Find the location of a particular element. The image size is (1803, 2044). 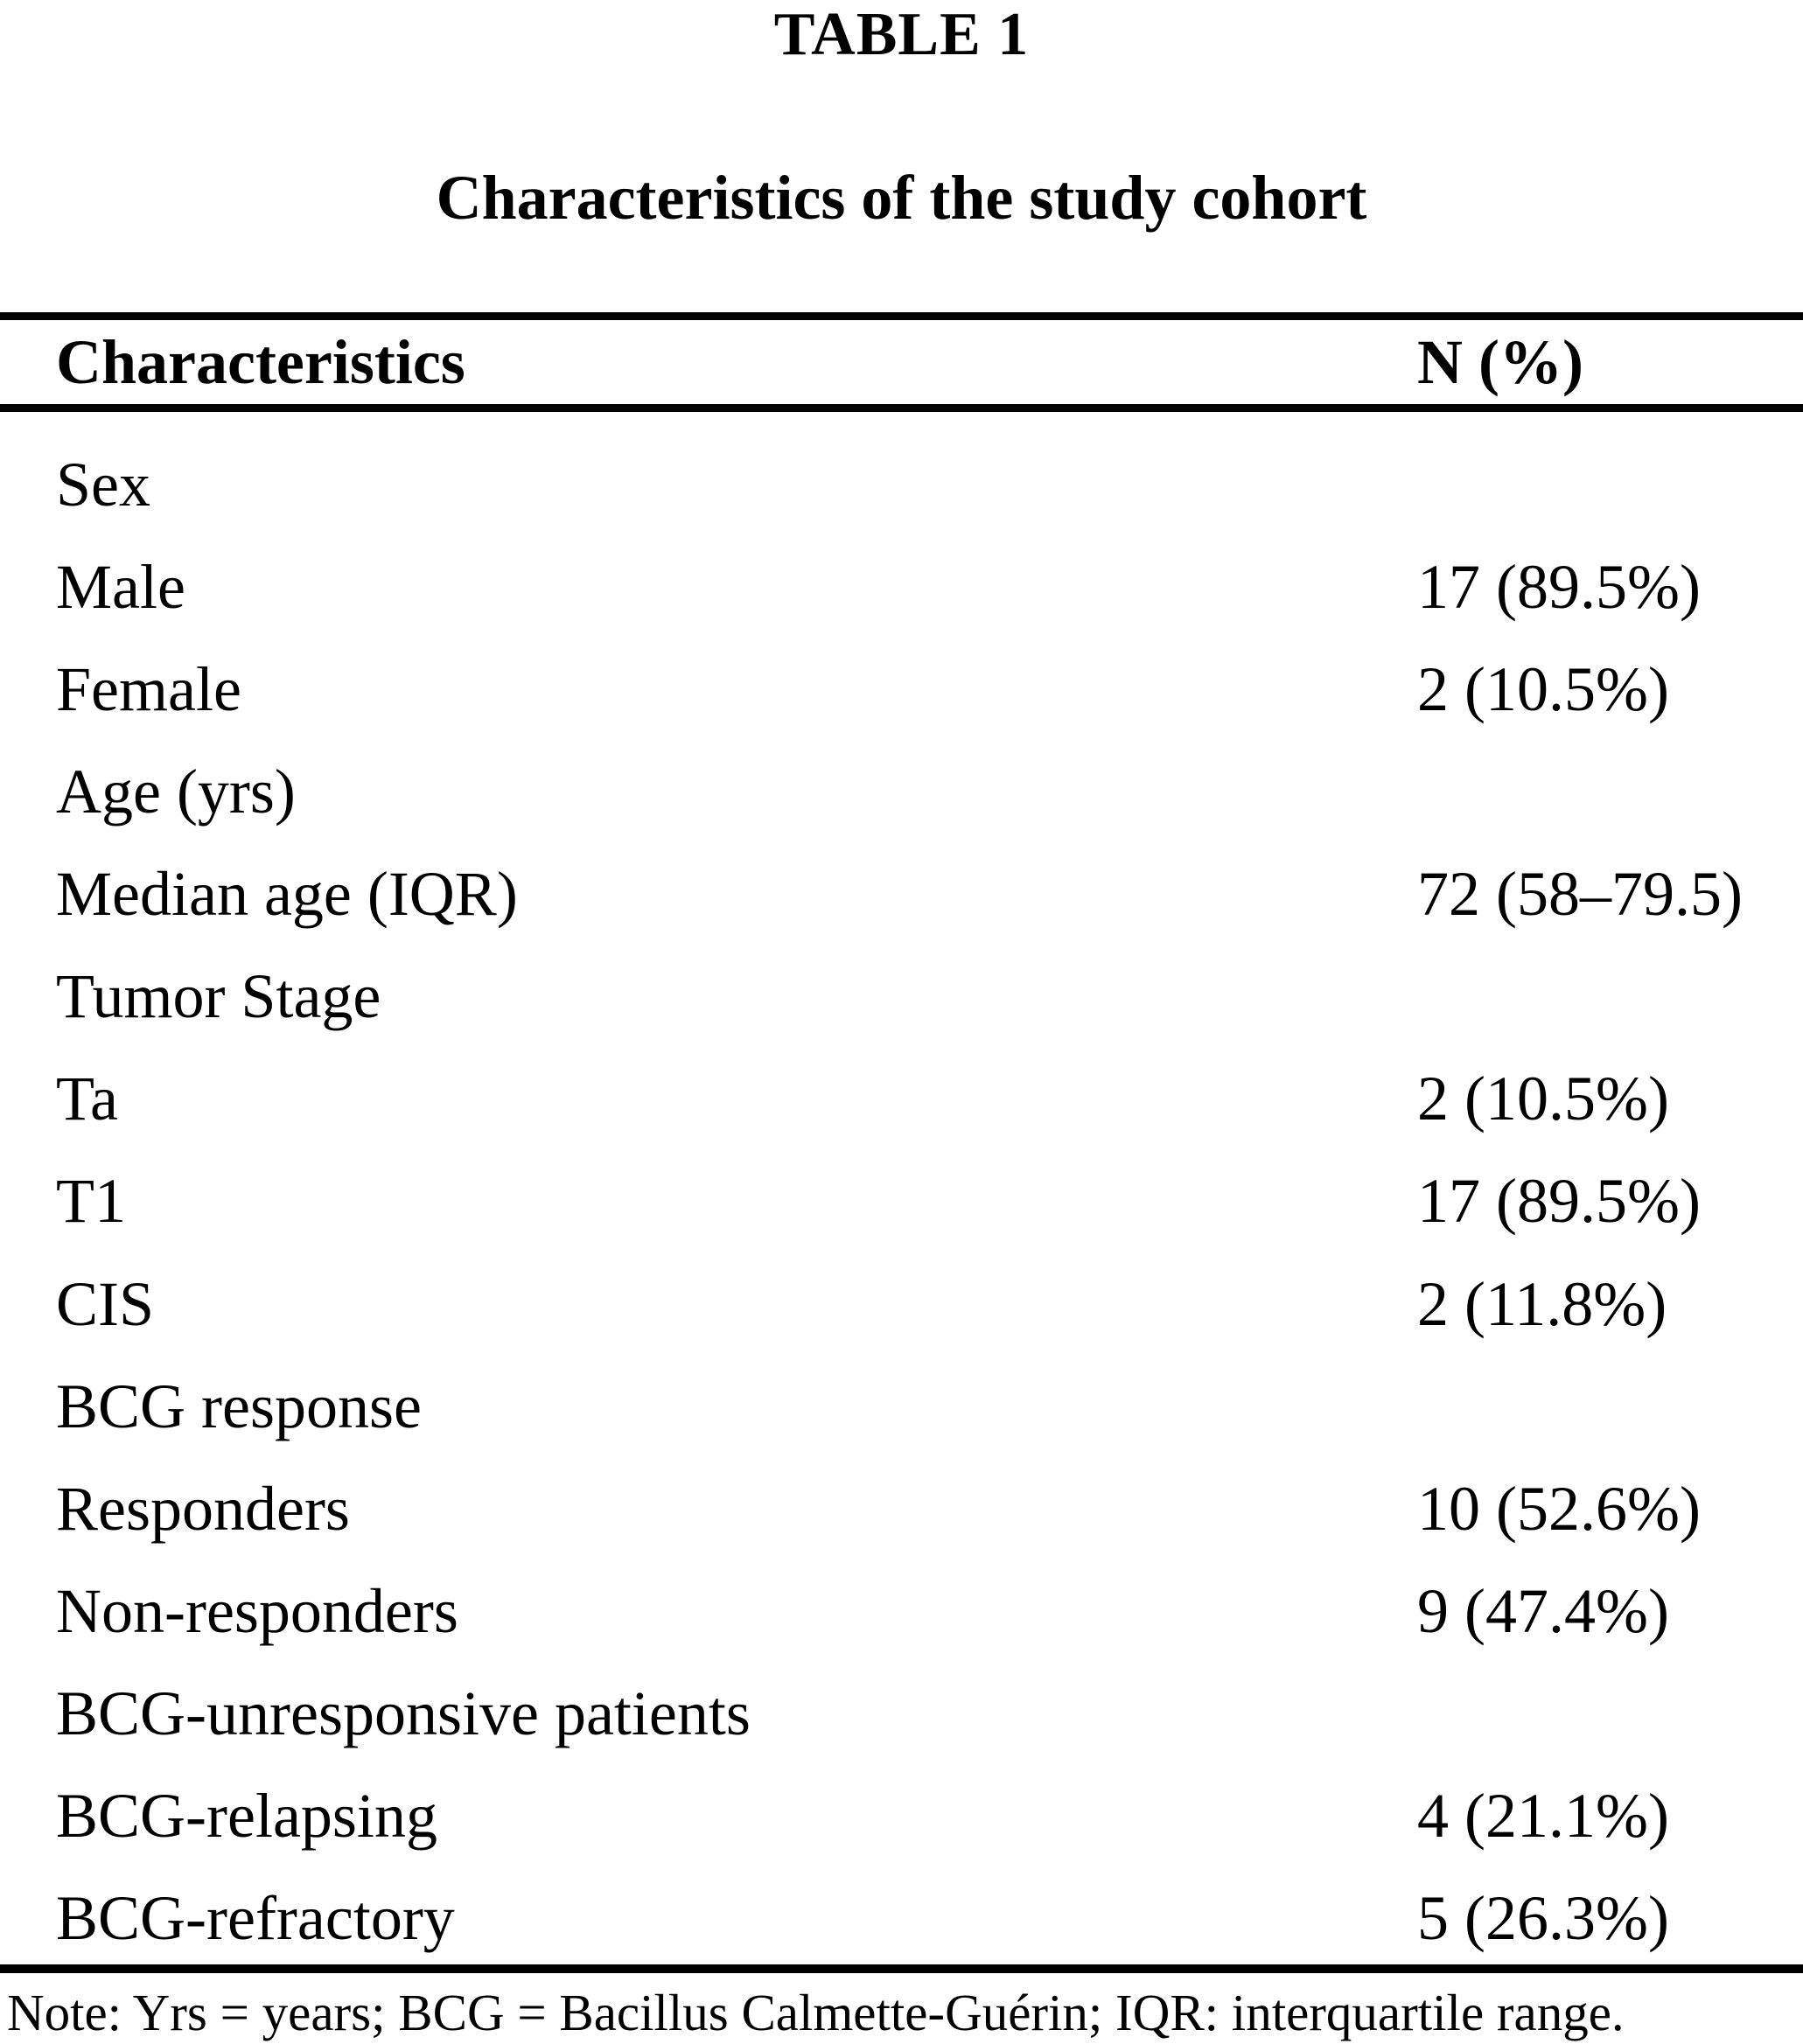

table-header-row: Characteristics N (%) is located at coordinates (901, 362).